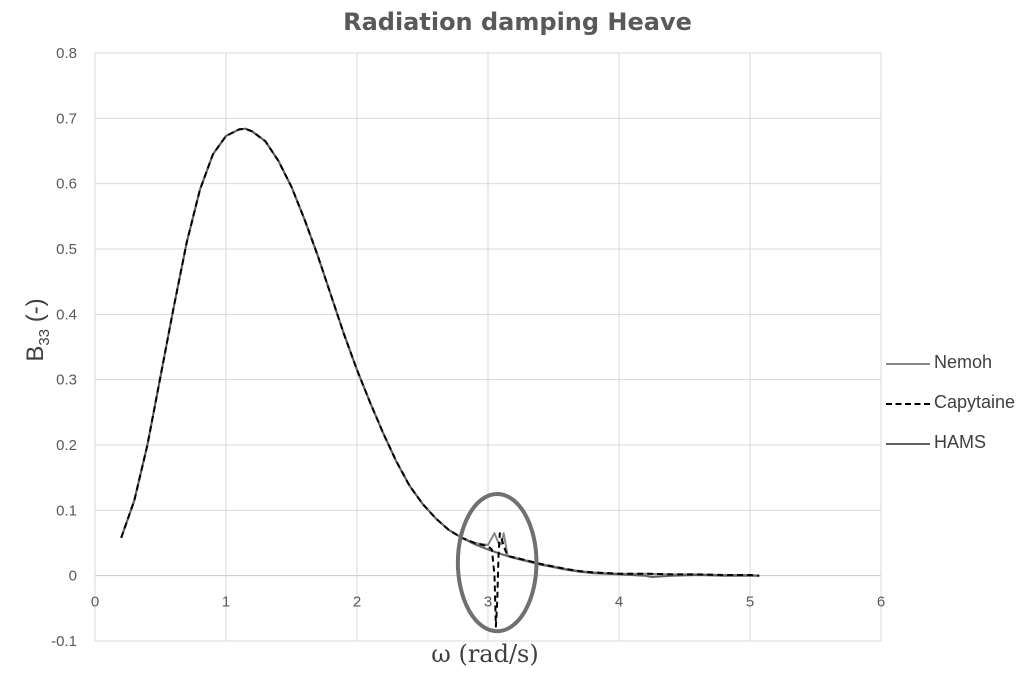  I want to click on legend-label-nemoh: Nemoh, so click(963, 362).